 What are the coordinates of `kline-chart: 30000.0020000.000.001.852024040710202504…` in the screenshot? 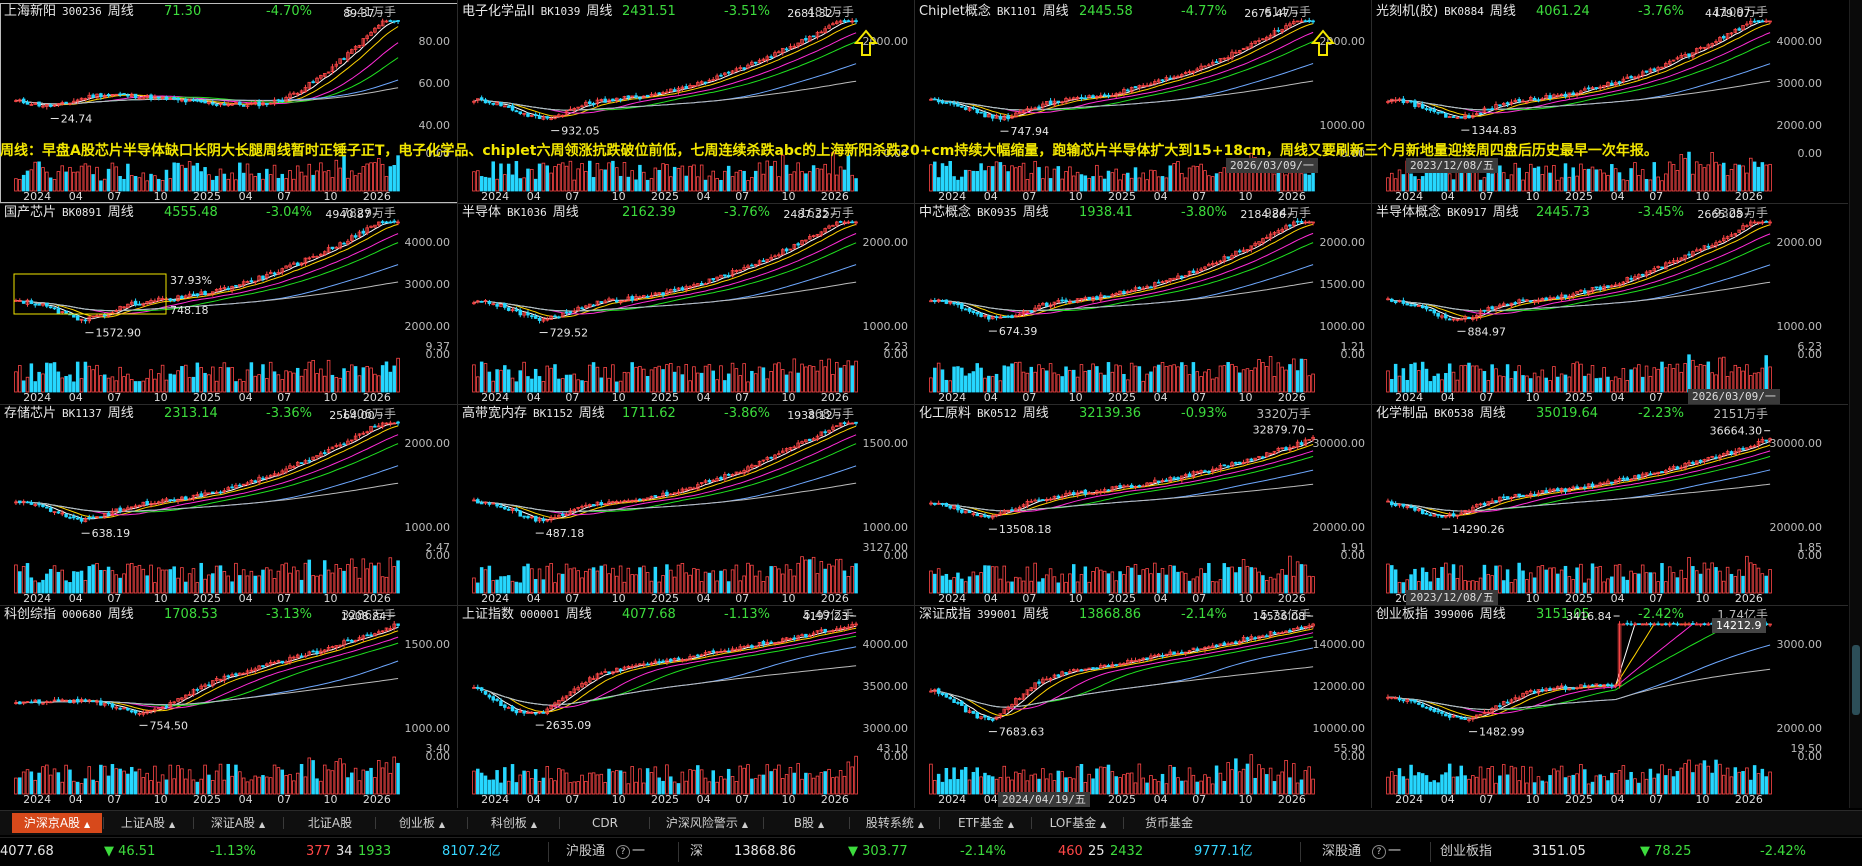 It's located at (1601, 505).